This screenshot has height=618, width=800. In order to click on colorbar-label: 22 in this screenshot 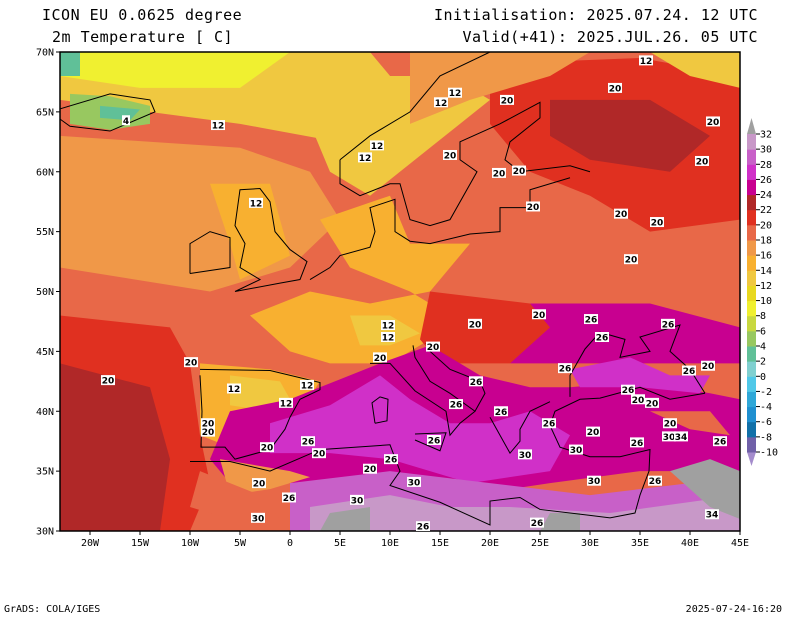, I will do `click(766, 210)`.